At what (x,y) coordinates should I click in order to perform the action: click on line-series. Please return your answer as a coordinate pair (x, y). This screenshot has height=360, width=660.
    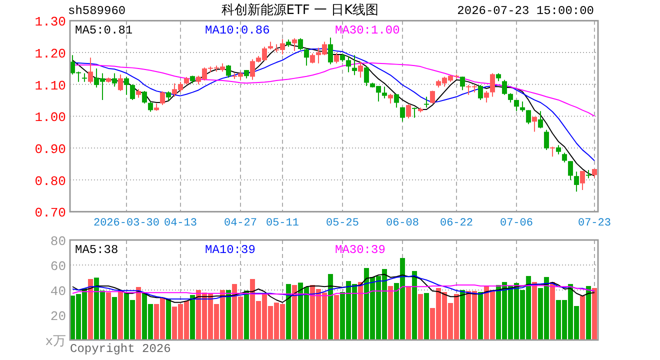
    Looking at the image, I should click on (333, 290).